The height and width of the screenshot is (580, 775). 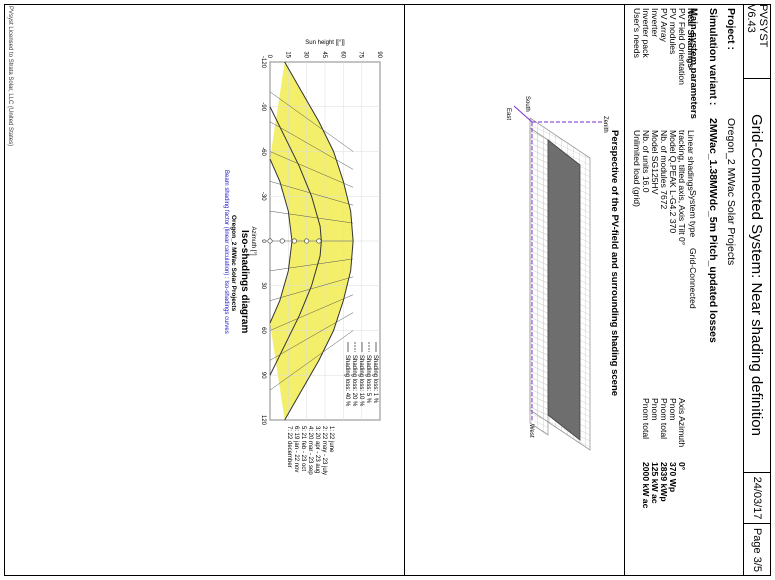 What do you see at coordinates (325, 43) in the screenshot?
I see `y-axis-label: Sun height [[°]]` at bounding box center [325, 43].